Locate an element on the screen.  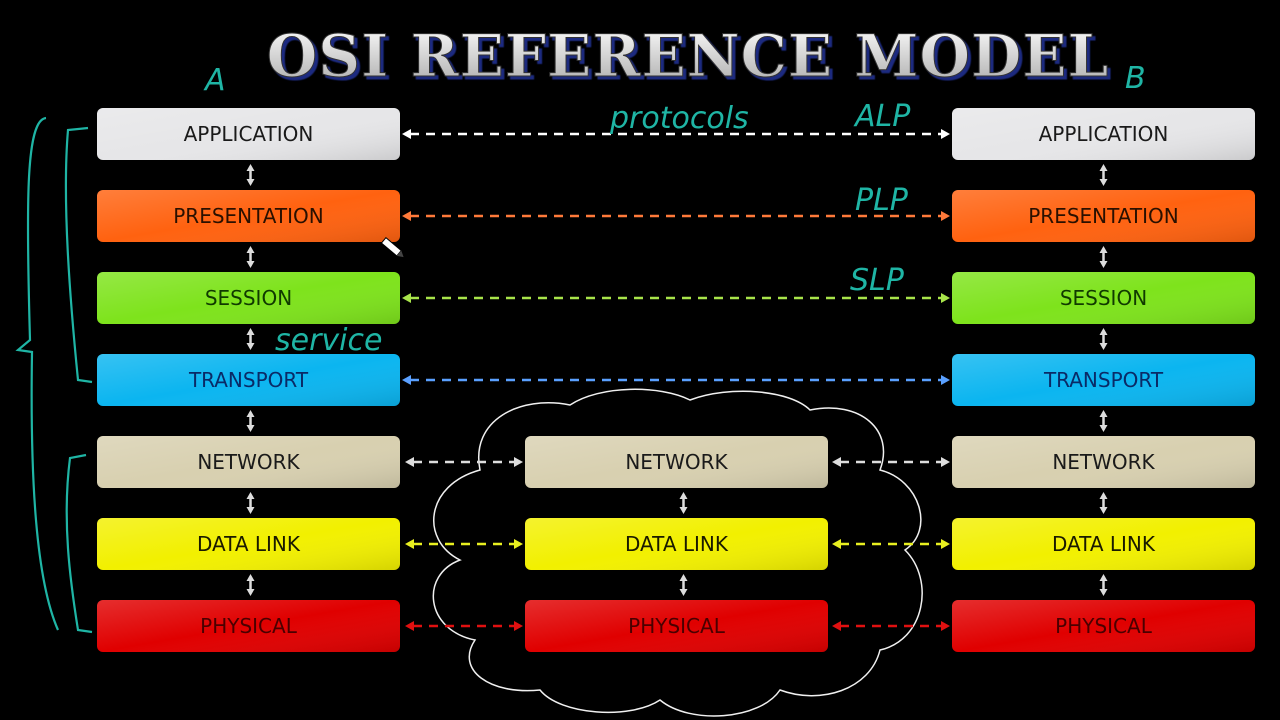
left-transport-layer: TRANSPORT is located at coordinates (248, 380).